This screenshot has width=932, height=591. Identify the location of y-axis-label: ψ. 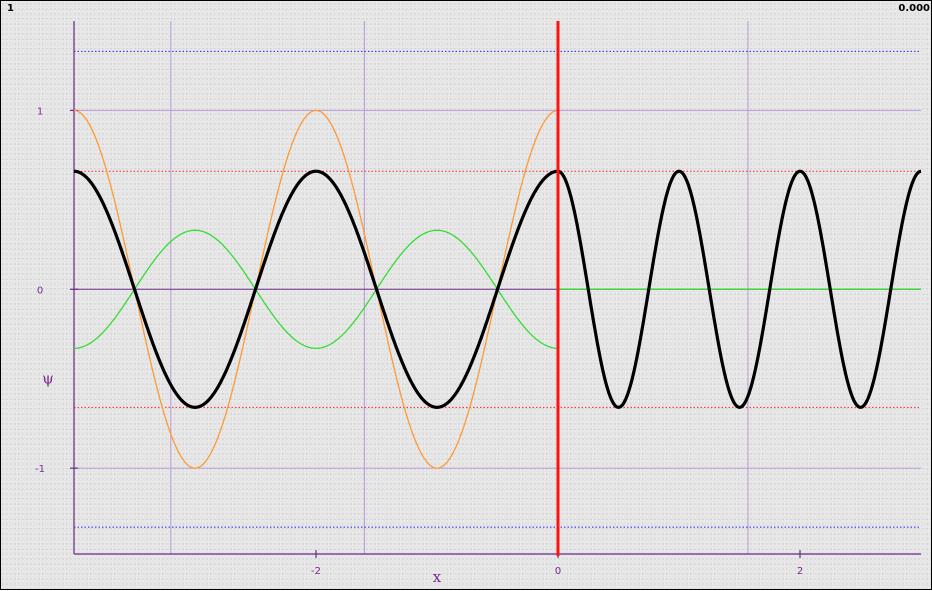
(48, 379).